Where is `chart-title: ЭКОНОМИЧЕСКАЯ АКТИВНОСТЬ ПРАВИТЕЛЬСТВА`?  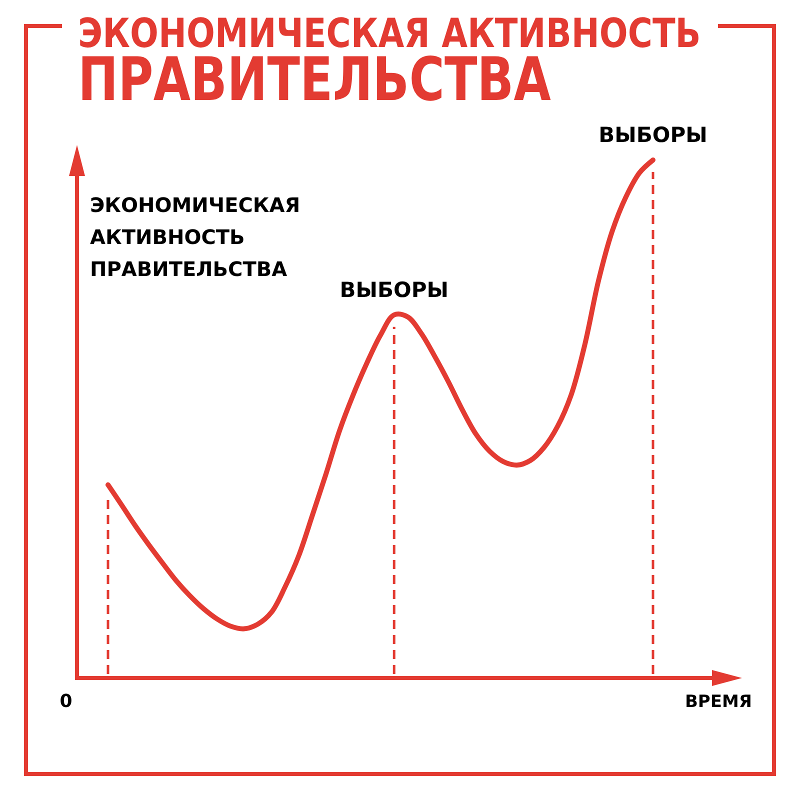
chart-title: ЭКОНОМИЧЕСКАЯ АКТИВНОСТЬ ПРАВИТЕЛЬСТВА is located at coordinates (389, 62).